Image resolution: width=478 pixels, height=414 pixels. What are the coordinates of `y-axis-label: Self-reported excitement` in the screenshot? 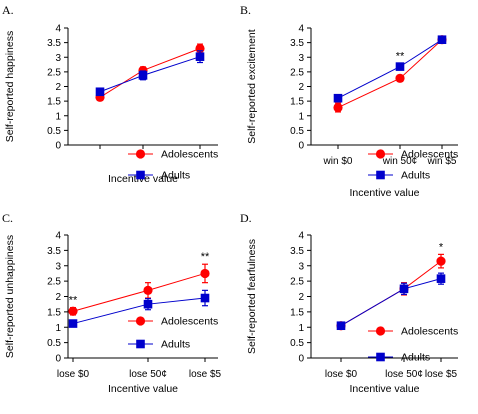 It's located at (252, 86).